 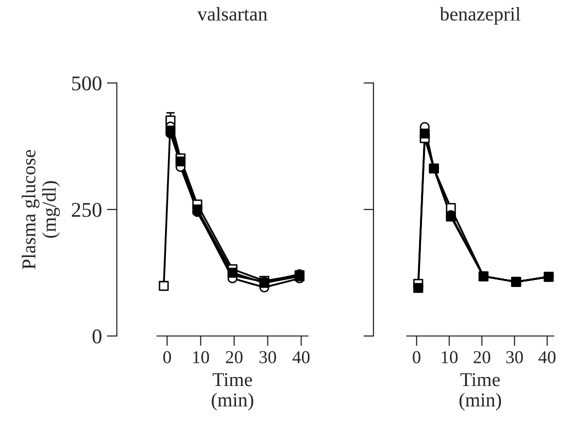 I want to click on y-tick-label: 500, so click(x=87, y=83).